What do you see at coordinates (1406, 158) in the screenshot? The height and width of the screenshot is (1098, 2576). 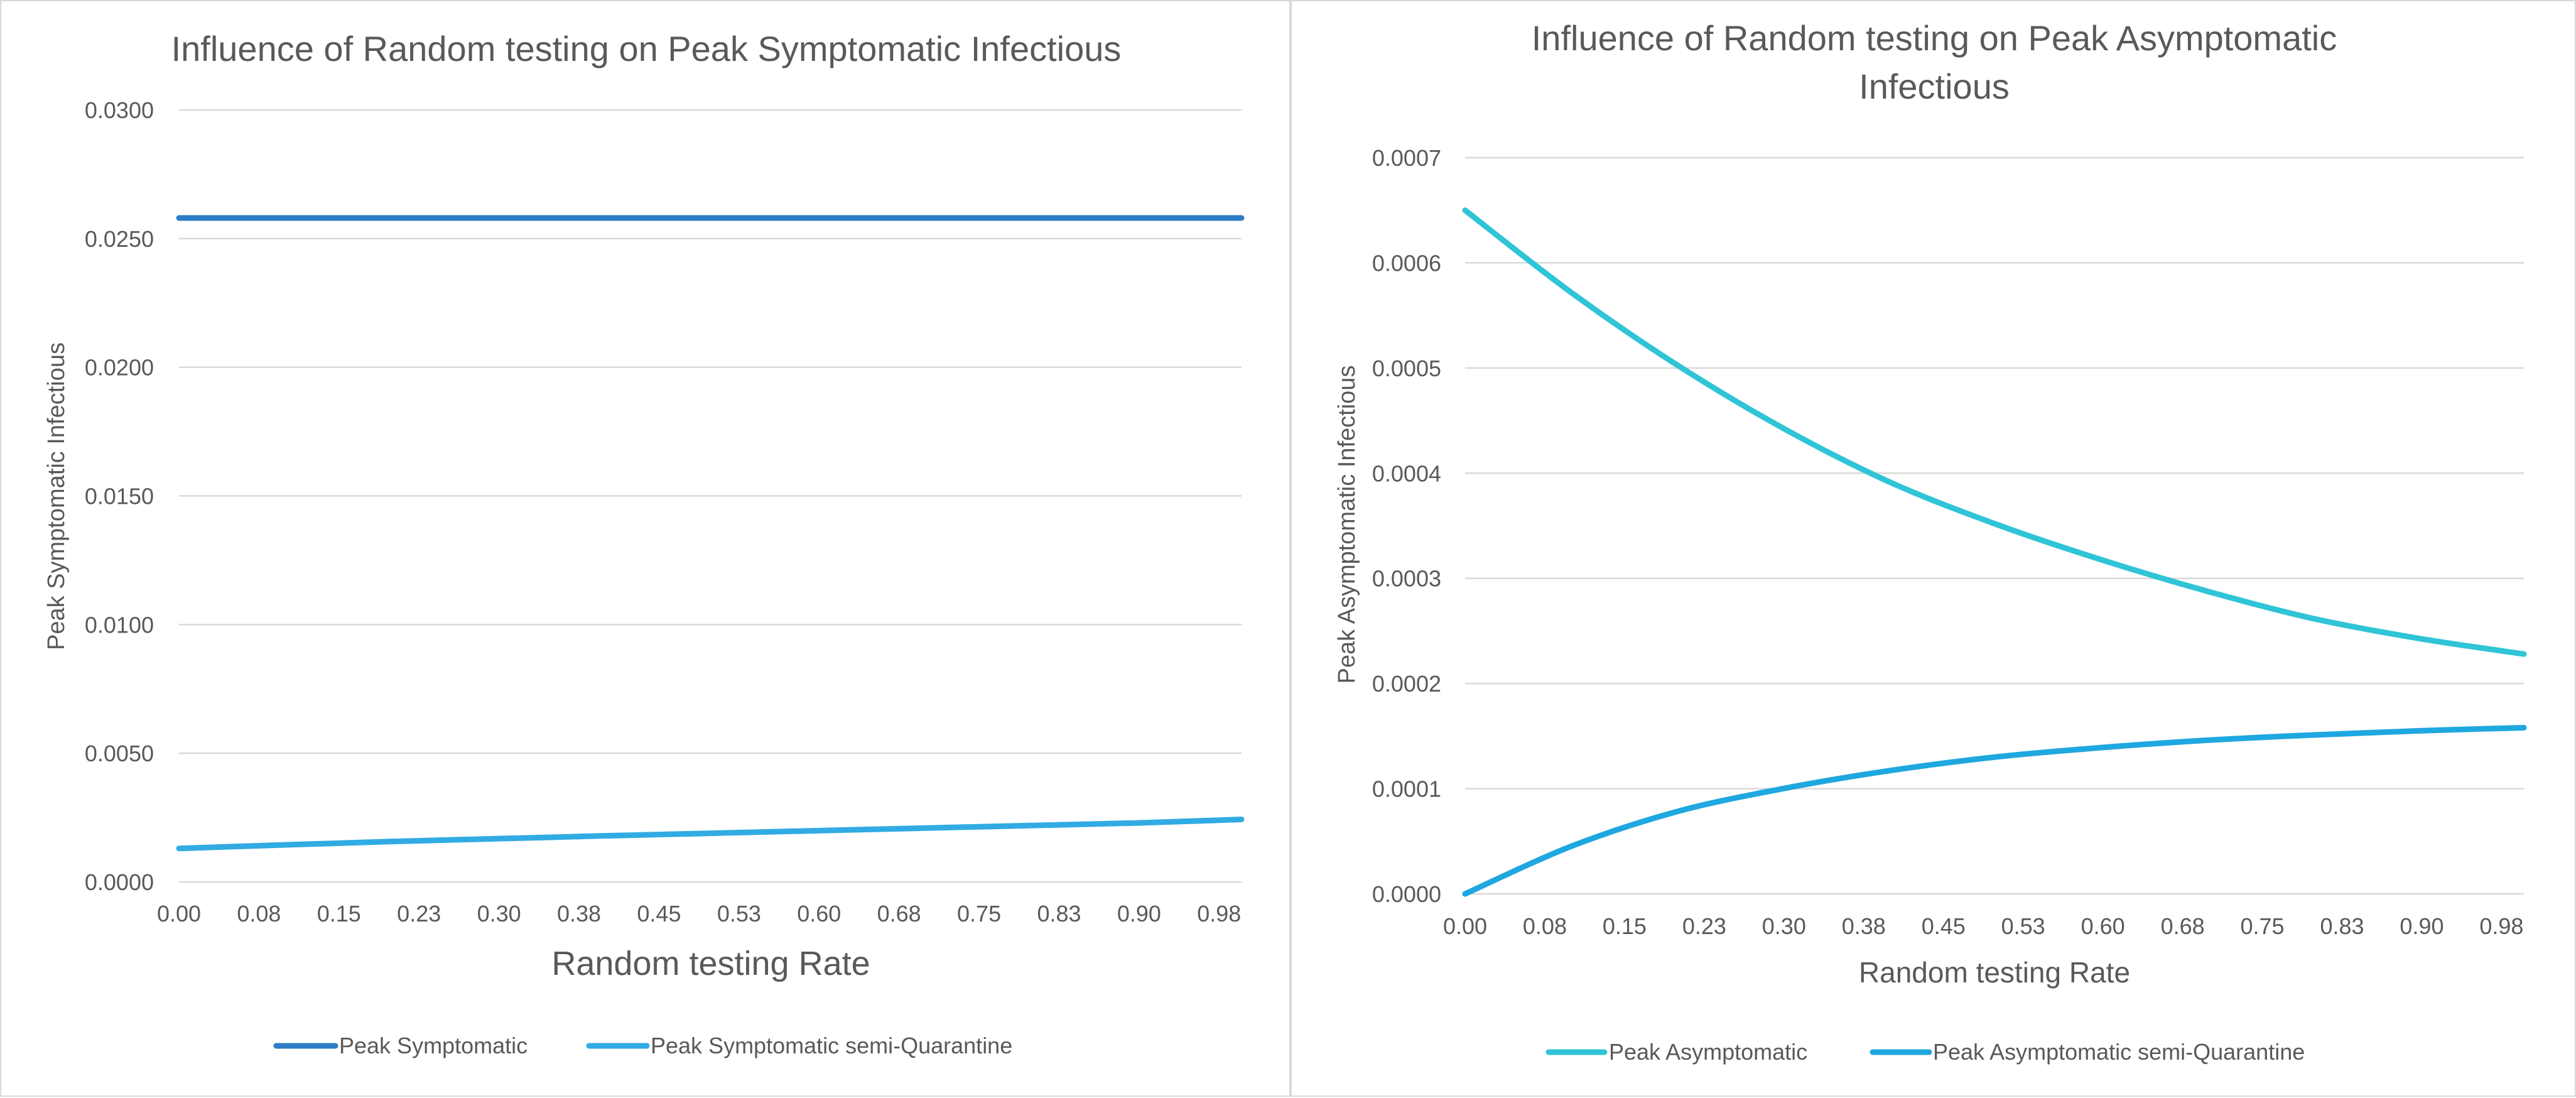 I see `y-tick-label: 0.0007` at bounding box center [1406, 158].